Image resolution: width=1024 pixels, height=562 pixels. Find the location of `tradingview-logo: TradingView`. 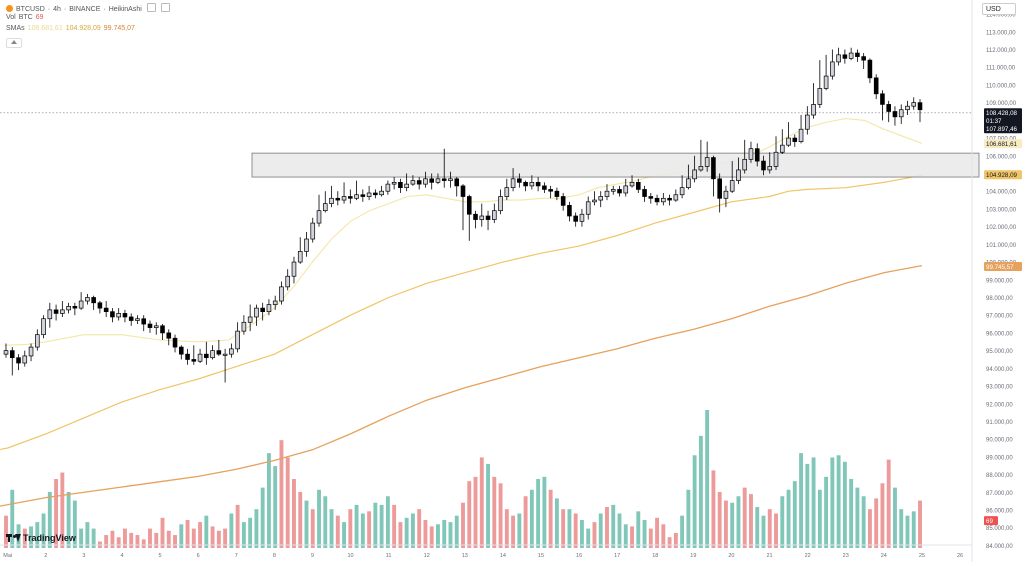

tradingview-logo: TradingView is located at coordinates (41, 538).